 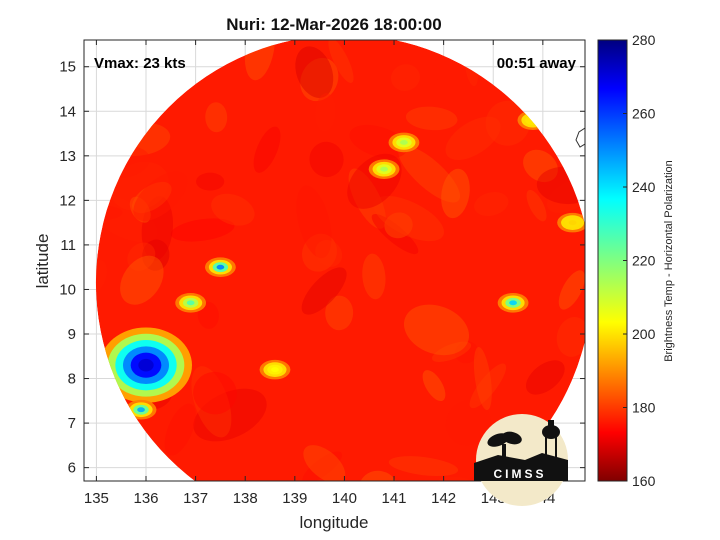 I want to click on colorbar-tick-label: 240, so click(x=644, y=187).